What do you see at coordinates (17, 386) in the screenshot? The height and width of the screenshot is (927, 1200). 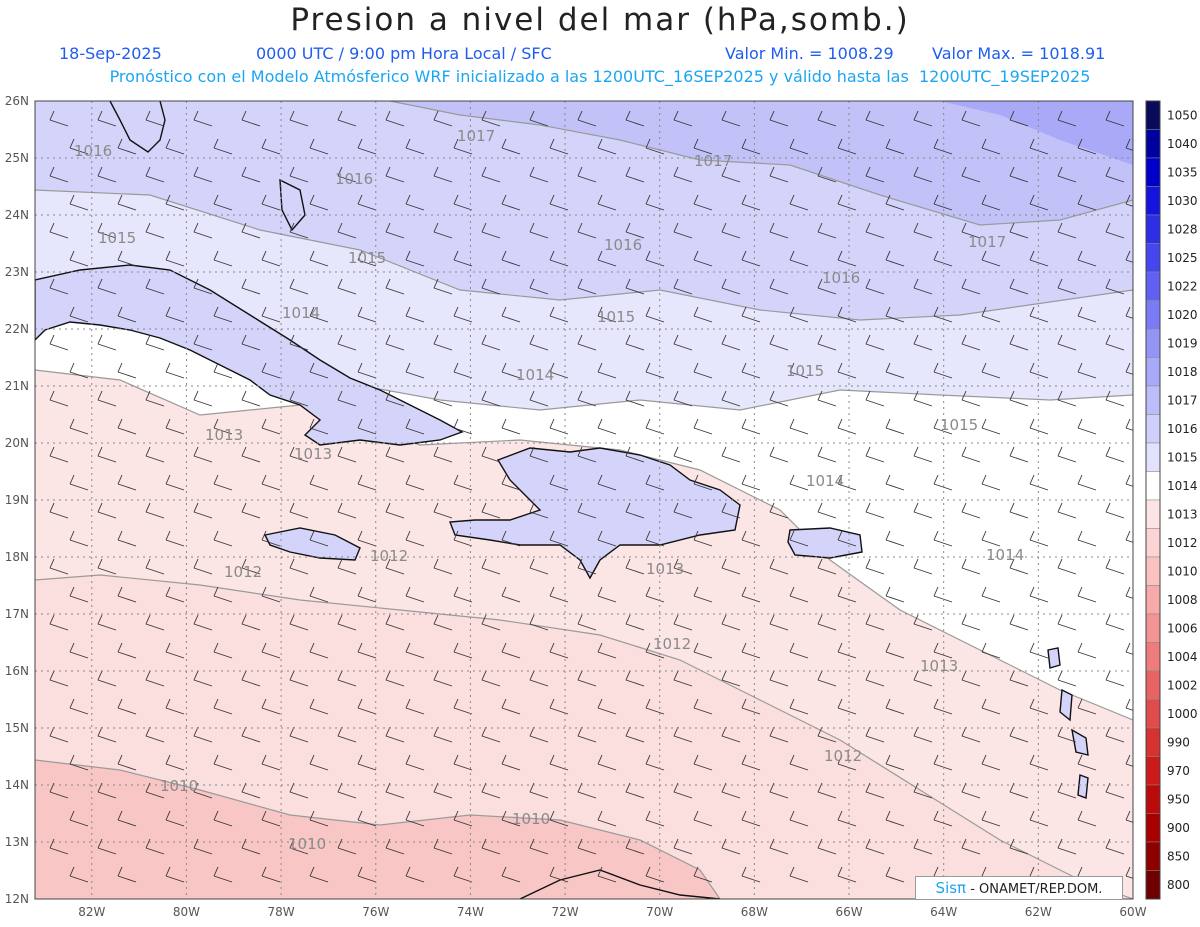 I see `lat-label: 21N` at bounding box center [17, 386].